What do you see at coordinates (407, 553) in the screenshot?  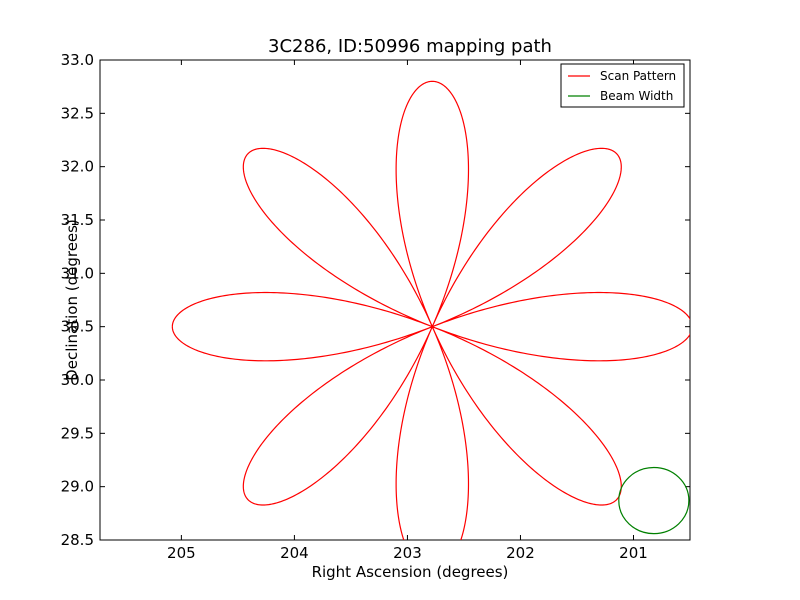 I see `x-tick-label: 203` at bounding box center [407, 553].